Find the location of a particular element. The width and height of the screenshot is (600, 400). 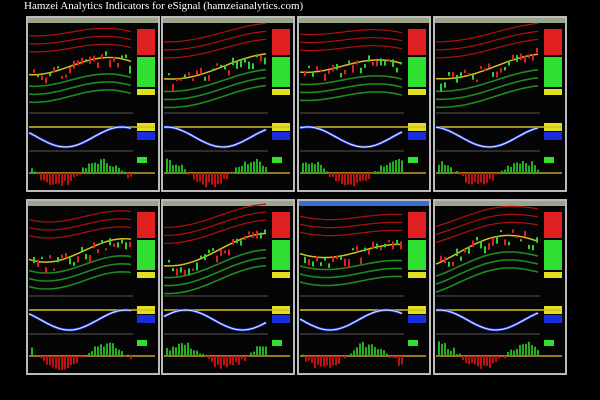

oscillator-line is located at coordinates (351, 137).